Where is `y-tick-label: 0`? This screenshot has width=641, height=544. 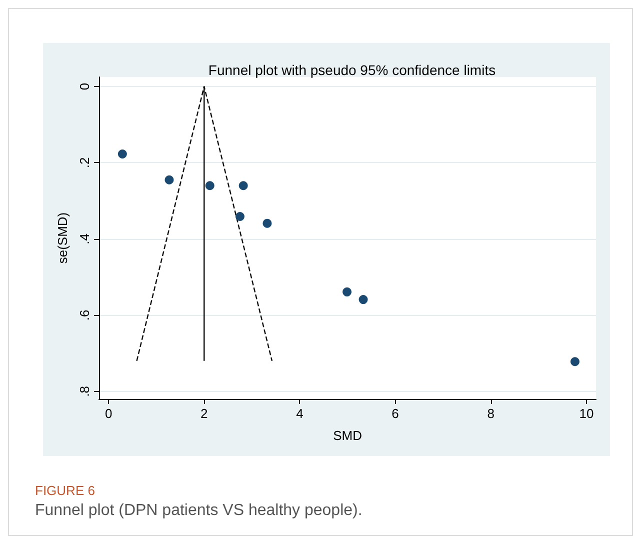 y-tick-label: 0 is located at coordinates (84, 86).